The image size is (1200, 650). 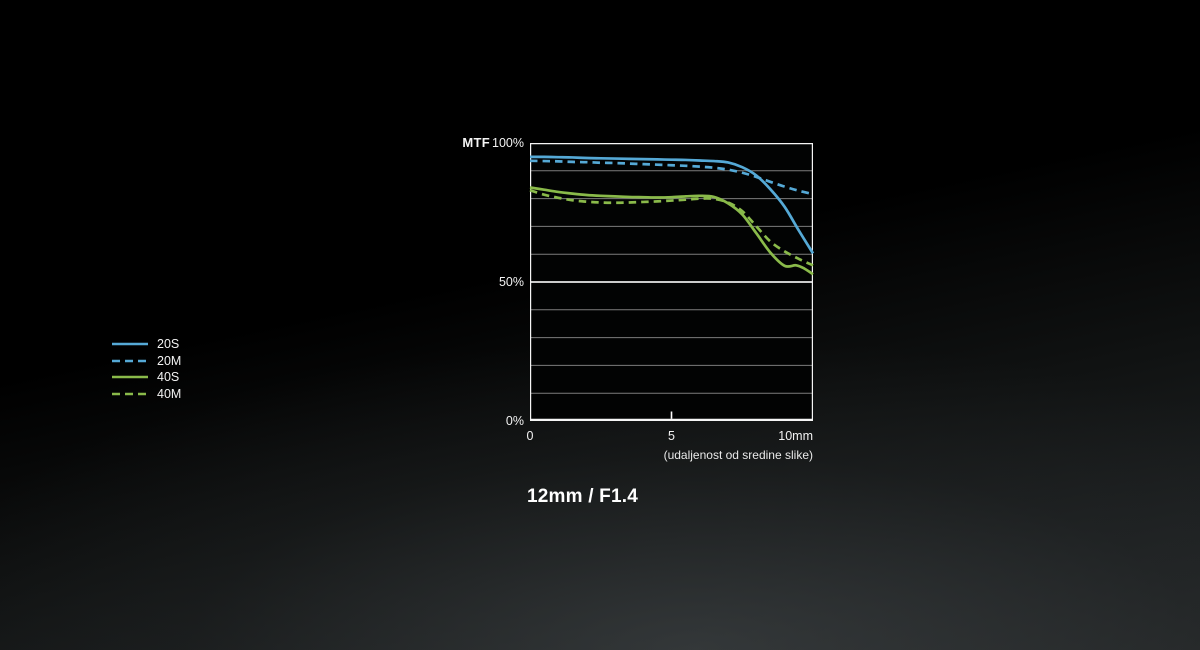 What do you see at coordinates (514, 421) in the screenshot?
I see `y-tick-label-0: 0%` at bounding box center [514, 421].